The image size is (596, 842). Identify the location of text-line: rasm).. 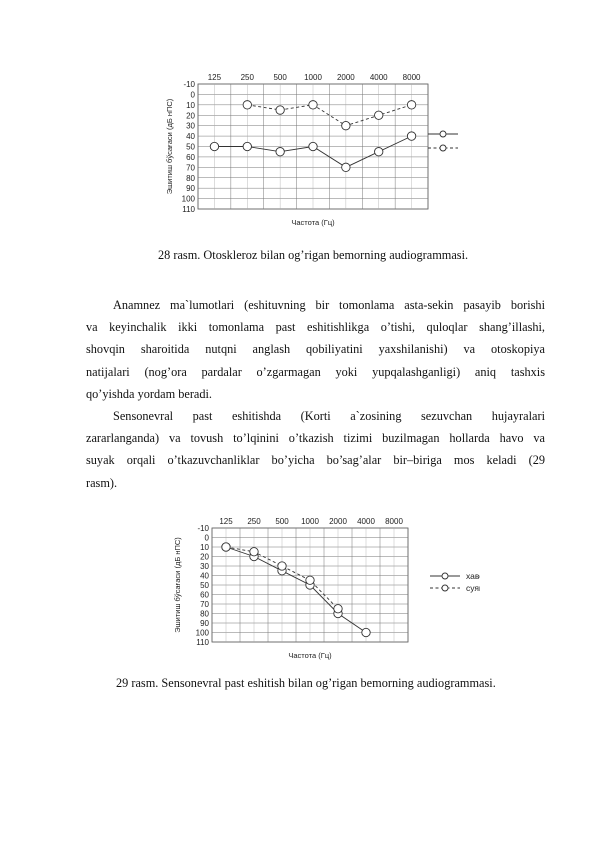
(102, 482).